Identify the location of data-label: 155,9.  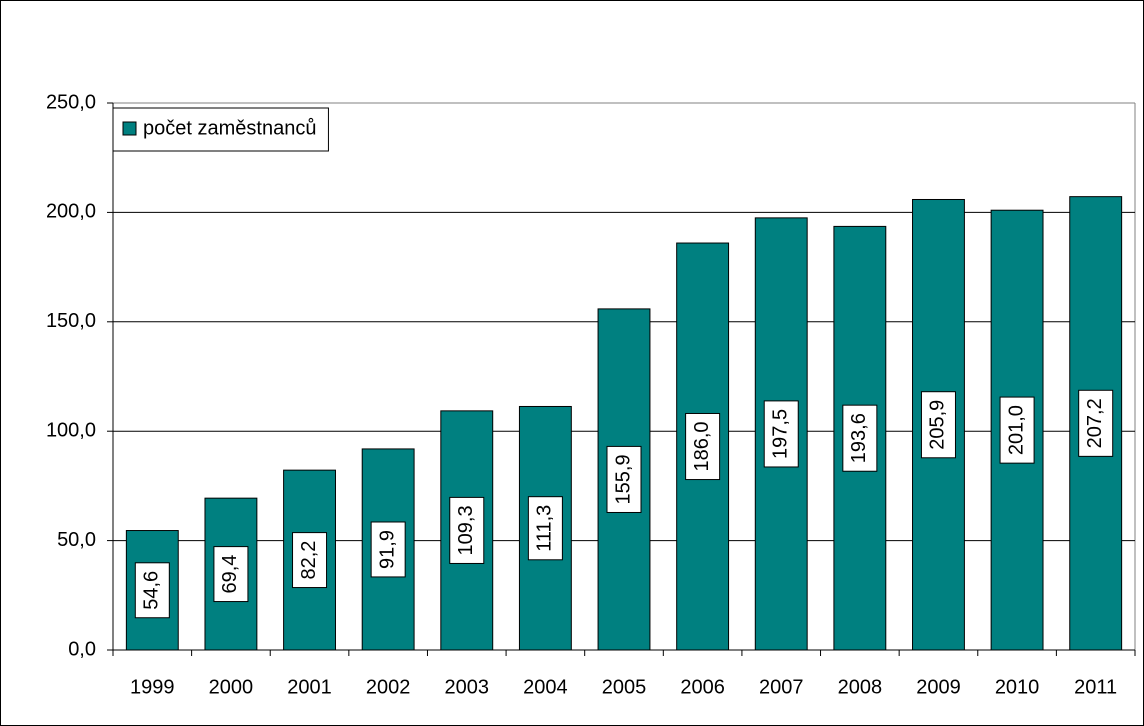
(623, 479).